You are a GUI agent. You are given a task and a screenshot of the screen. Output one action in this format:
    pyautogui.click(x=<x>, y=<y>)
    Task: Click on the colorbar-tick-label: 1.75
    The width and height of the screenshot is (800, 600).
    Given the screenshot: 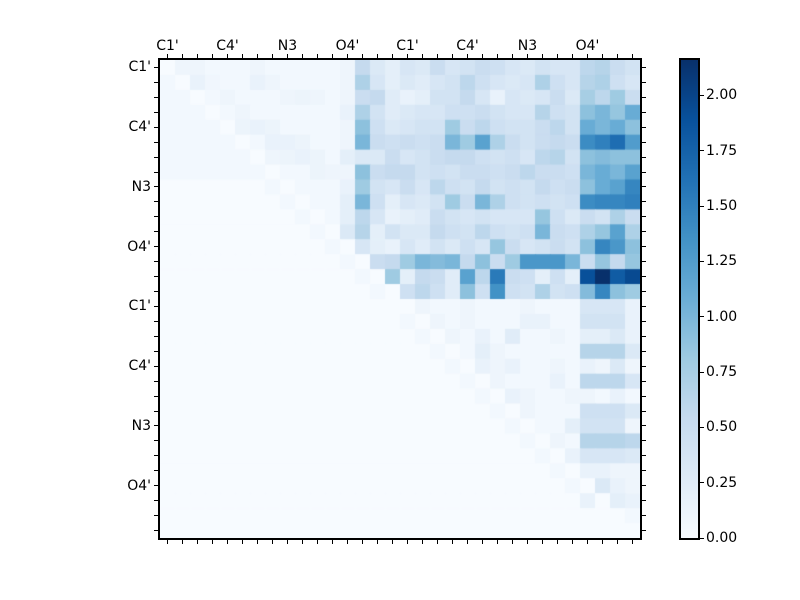 What is the action you would take?
    pyautogui.click(x=722, y=150)
    